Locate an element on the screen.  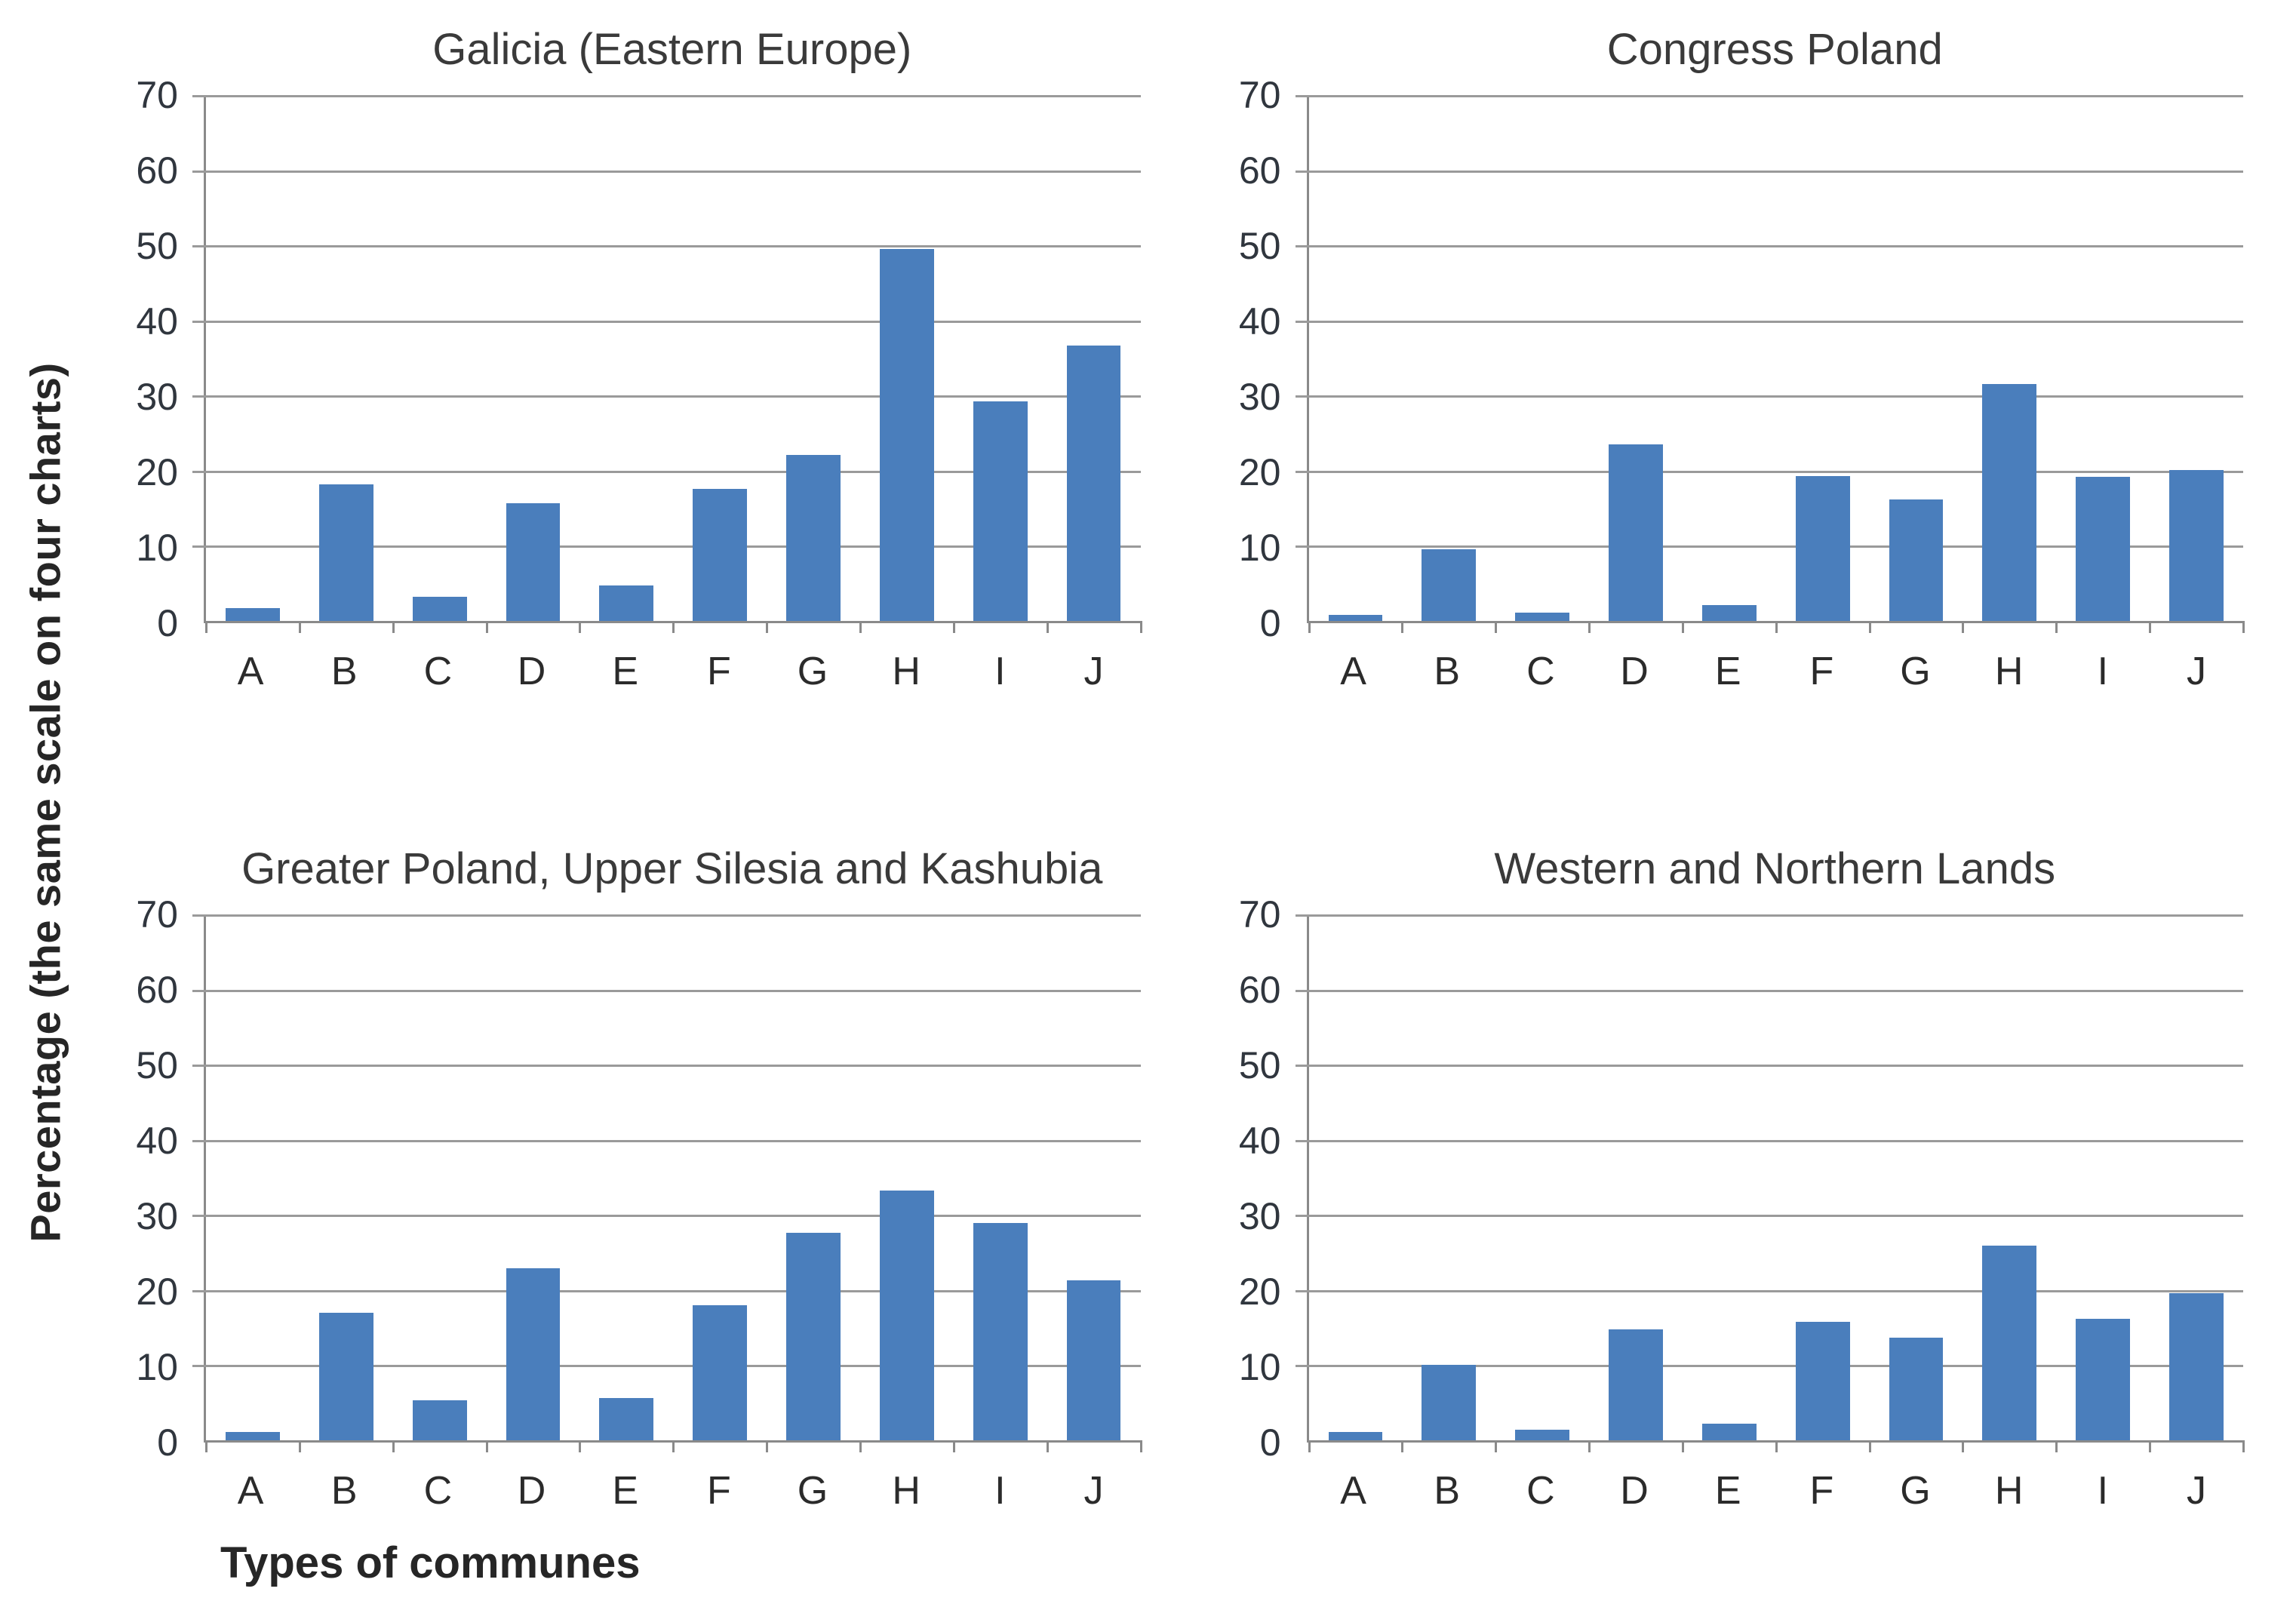
x-tick-label-i: I is located at coordinates (1000, 671).